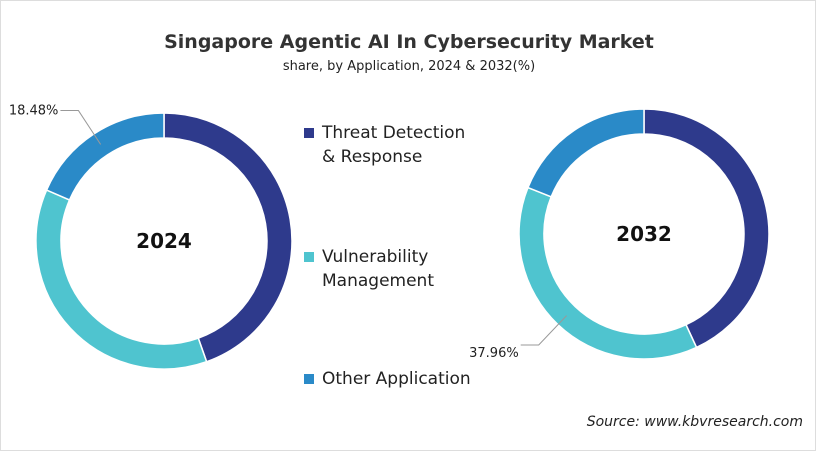 The image size is (816, 451). Describe the element at coordinates (644, 234) in the screenshot. I see `center-label: 2032` at that location.